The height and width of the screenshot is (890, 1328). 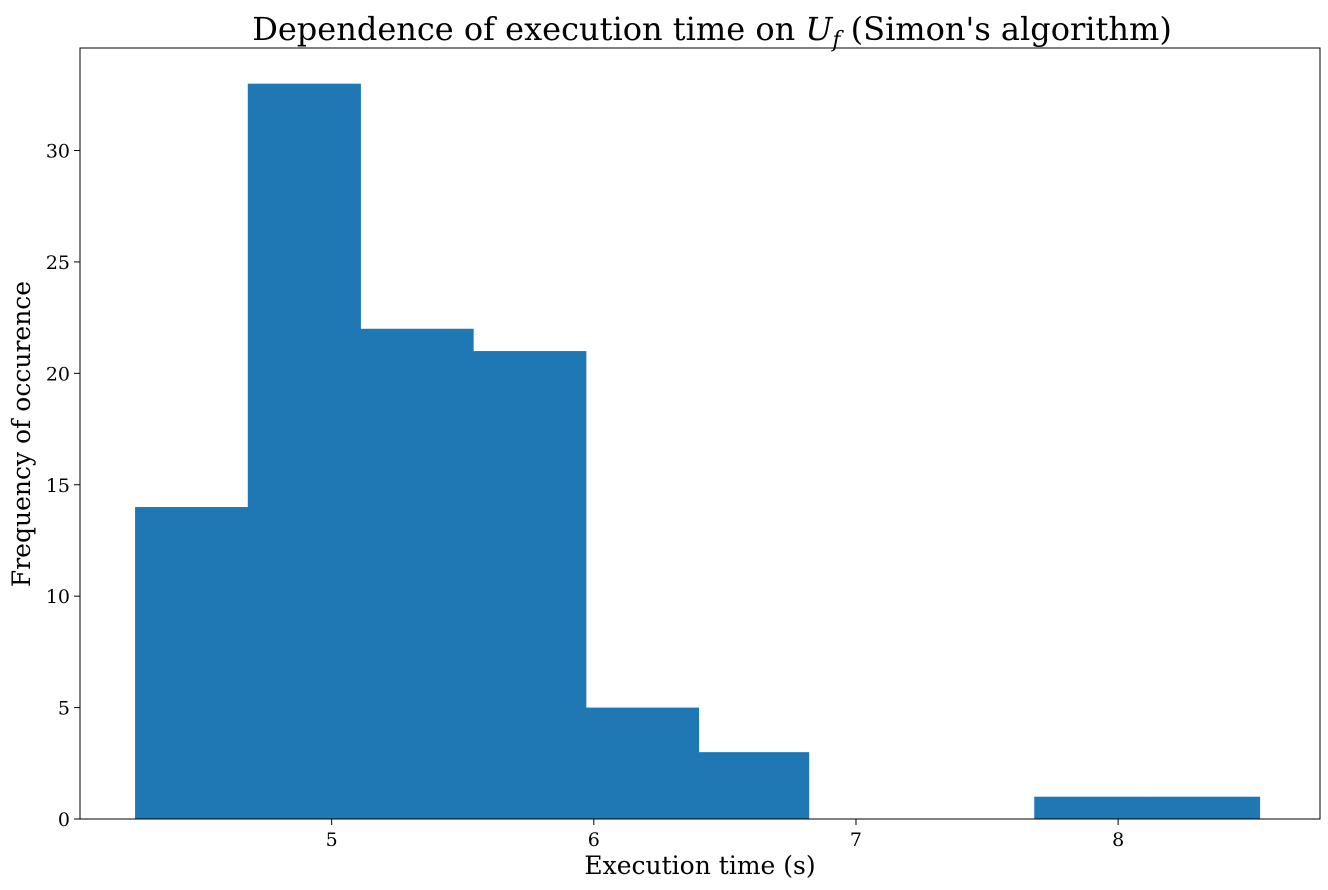 I want to click on y-axis-ticks: 0 5 10 15 20 25 30, so click(x=63, y=486).